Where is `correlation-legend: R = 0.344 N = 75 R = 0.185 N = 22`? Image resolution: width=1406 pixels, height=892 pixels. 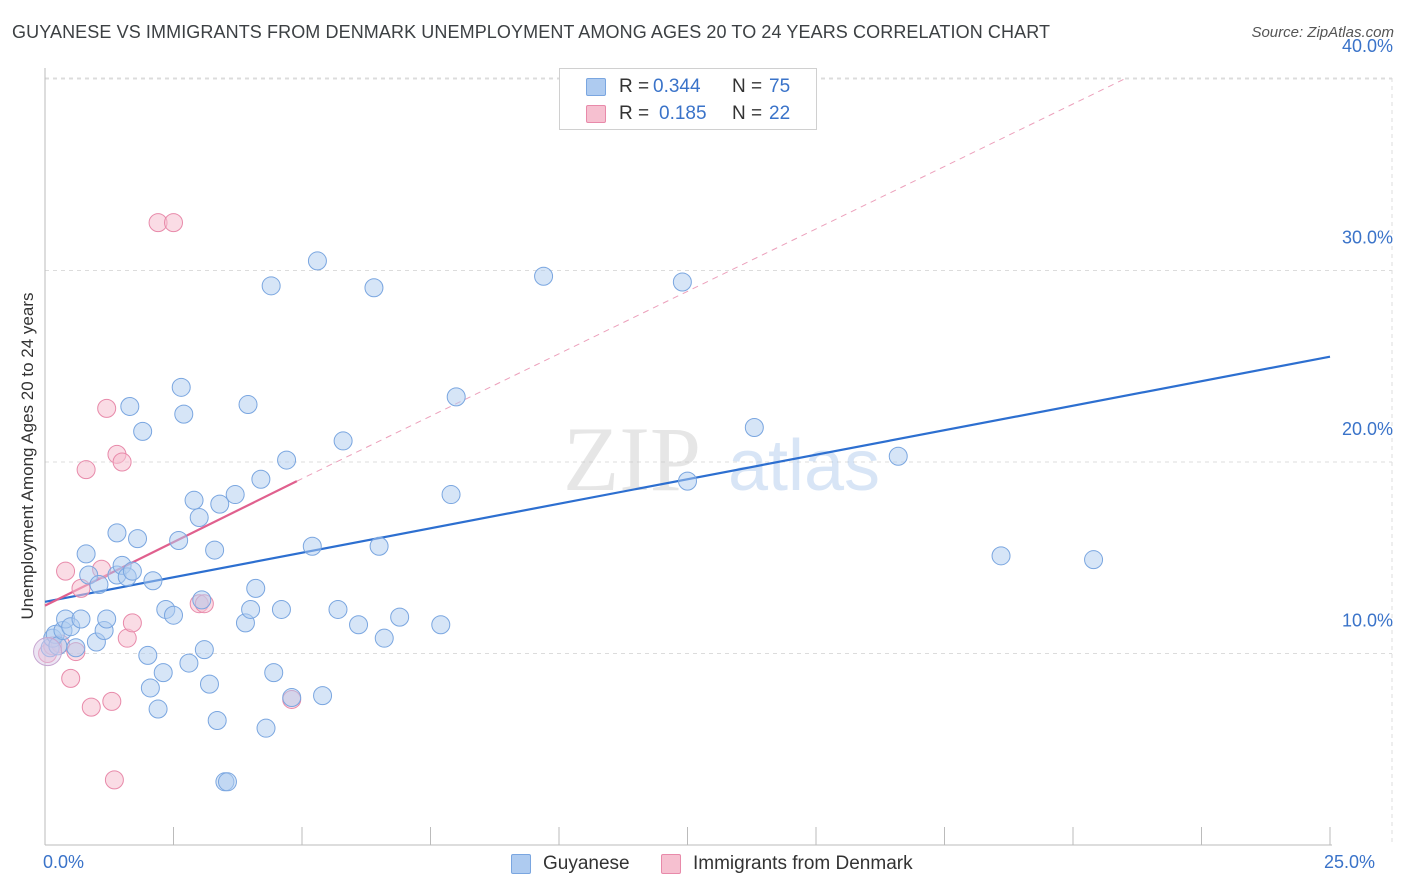 correlation-legend: R = 0.344 N = 75 R = 0.185 N = 22 is located at coordinates (688, 99).